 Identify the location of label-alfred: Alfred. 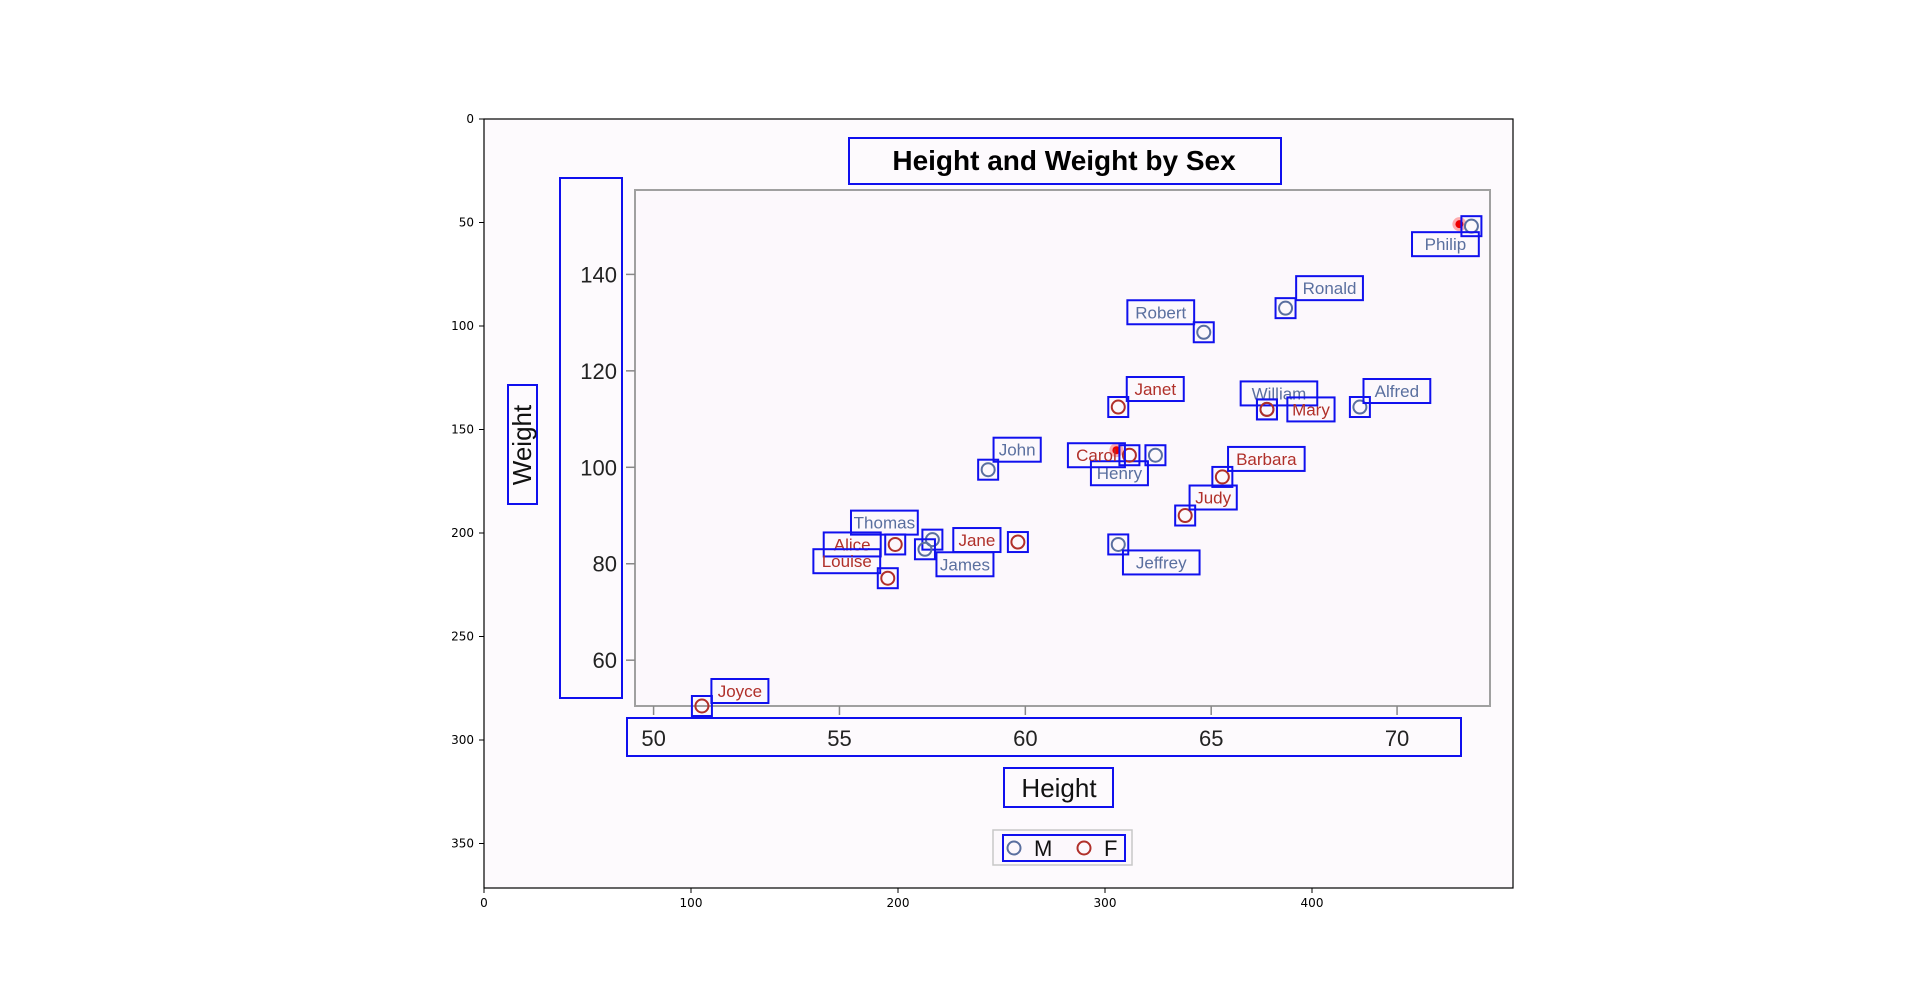
(1397, 391).